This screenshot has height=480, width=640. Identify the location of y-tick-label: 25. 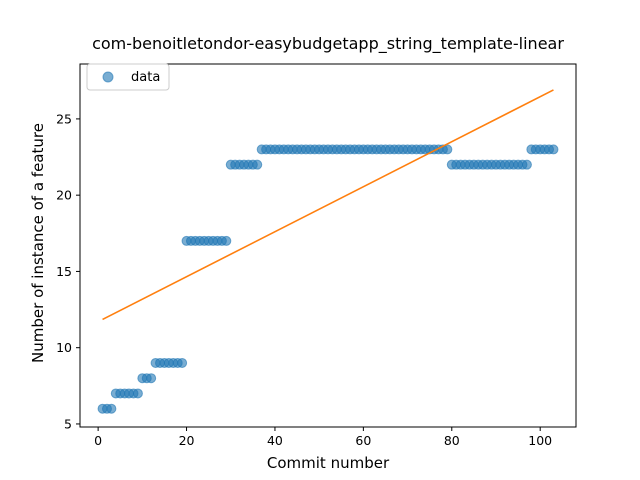
(64, 118).